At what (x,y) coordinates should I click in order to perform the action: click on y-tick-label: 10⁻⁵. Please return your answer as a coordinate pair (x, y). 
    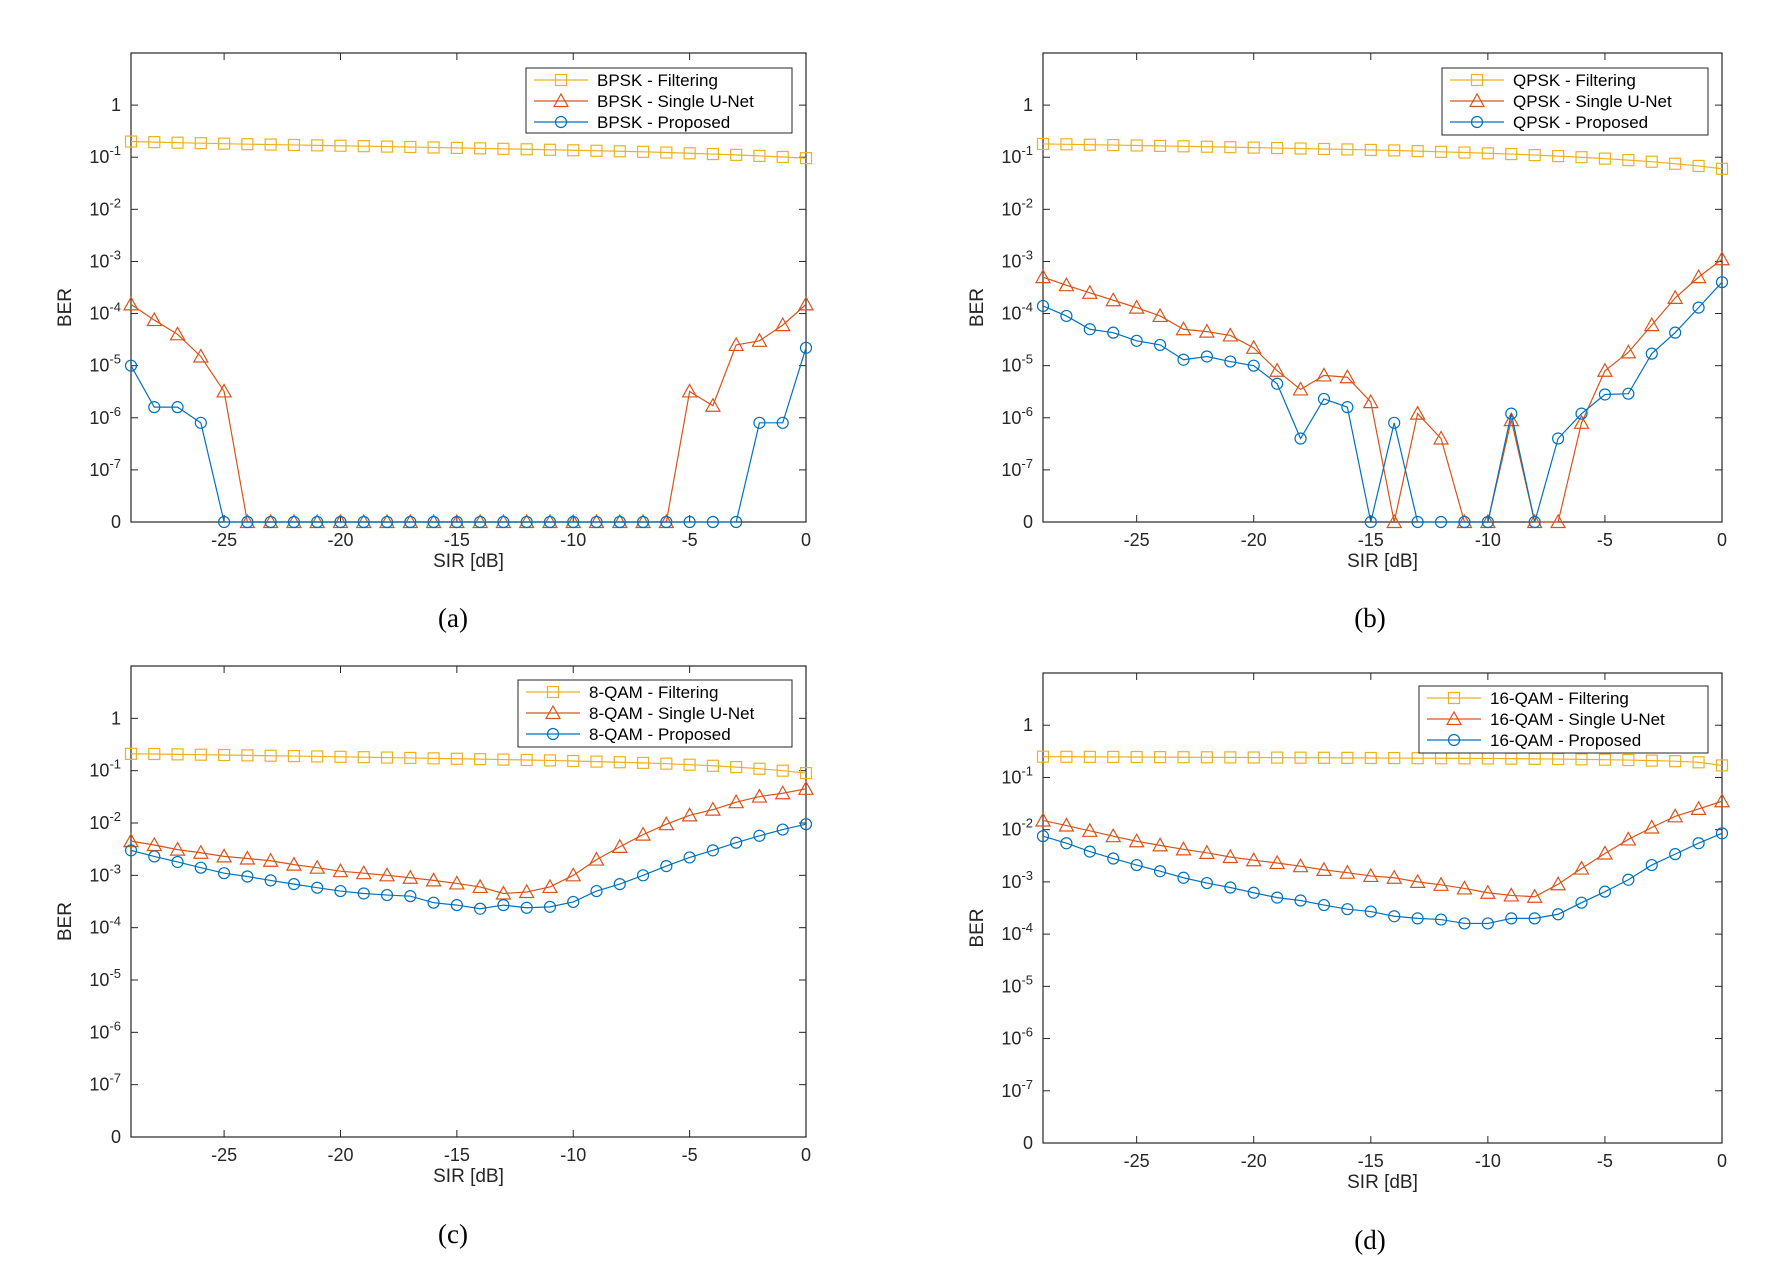
    Looking at the image, I should click on (105, 978).